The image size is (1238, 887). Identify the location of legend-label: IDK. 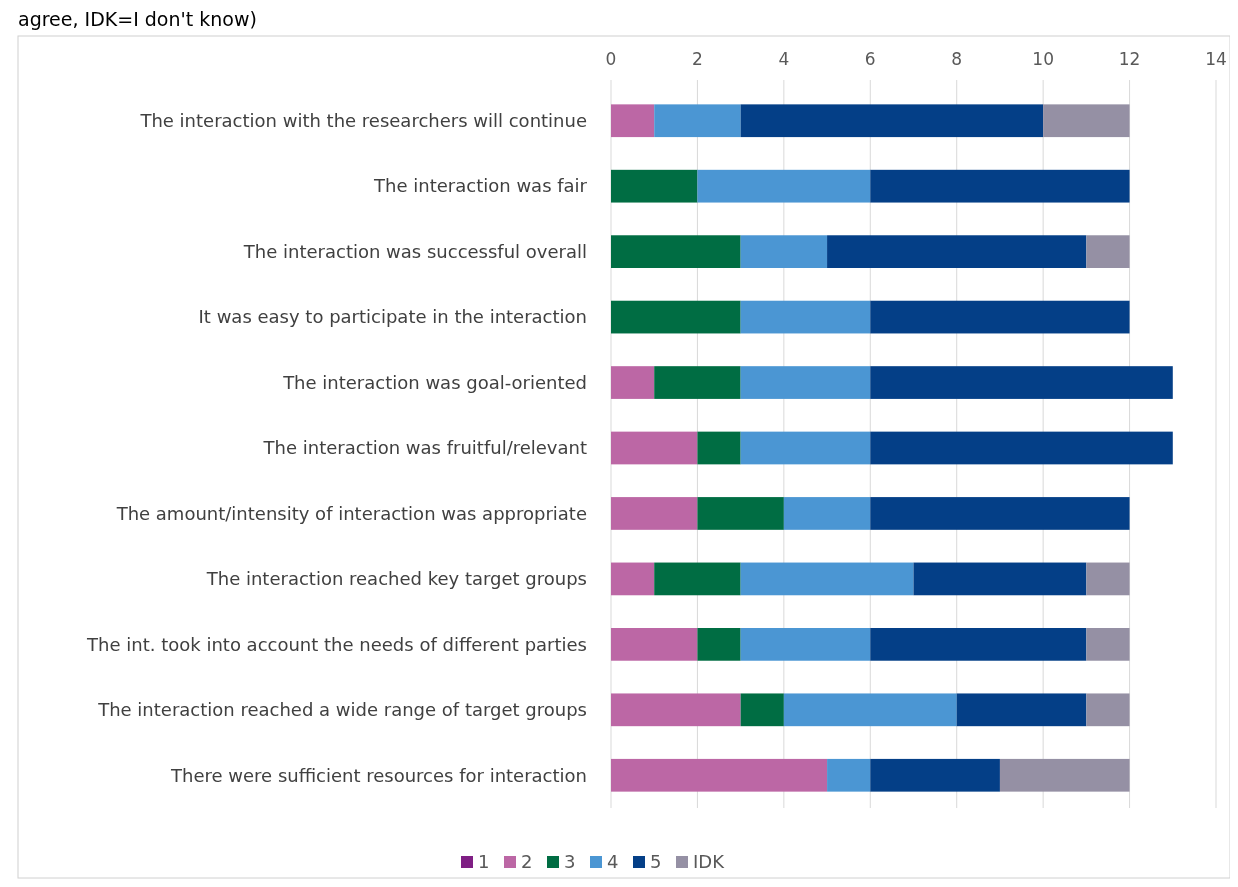
(709, 862).